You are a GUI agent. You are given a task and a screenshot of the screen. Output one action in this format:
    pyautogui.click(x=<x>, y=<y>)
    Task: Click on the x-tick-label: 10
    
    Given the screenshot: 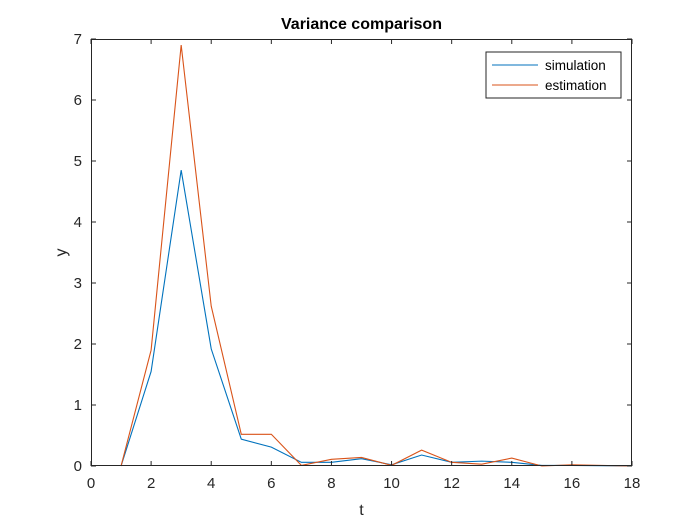 What is the action you would take?
    pyautogui.click(x=391, y=483)
    